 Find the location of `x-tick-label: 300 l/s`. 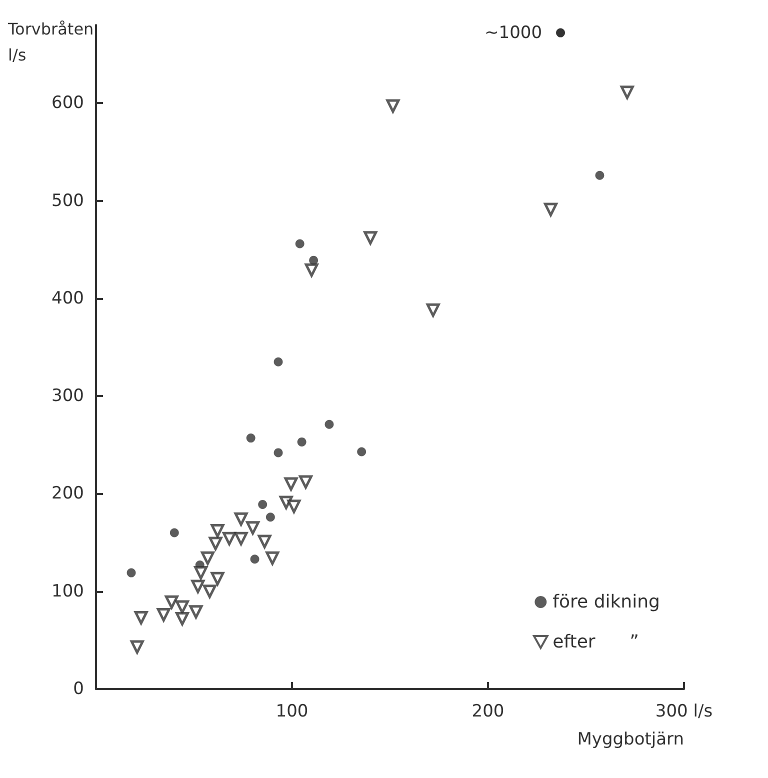

x-tick-label: 300 l/s is located at coordinates (684, 712).